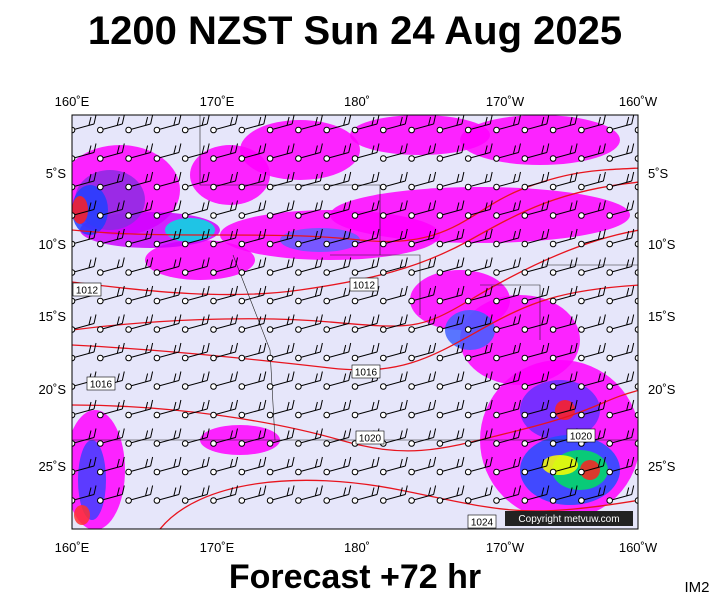  I want to click on lon-label-top: 160˚E, so click(72, 101).